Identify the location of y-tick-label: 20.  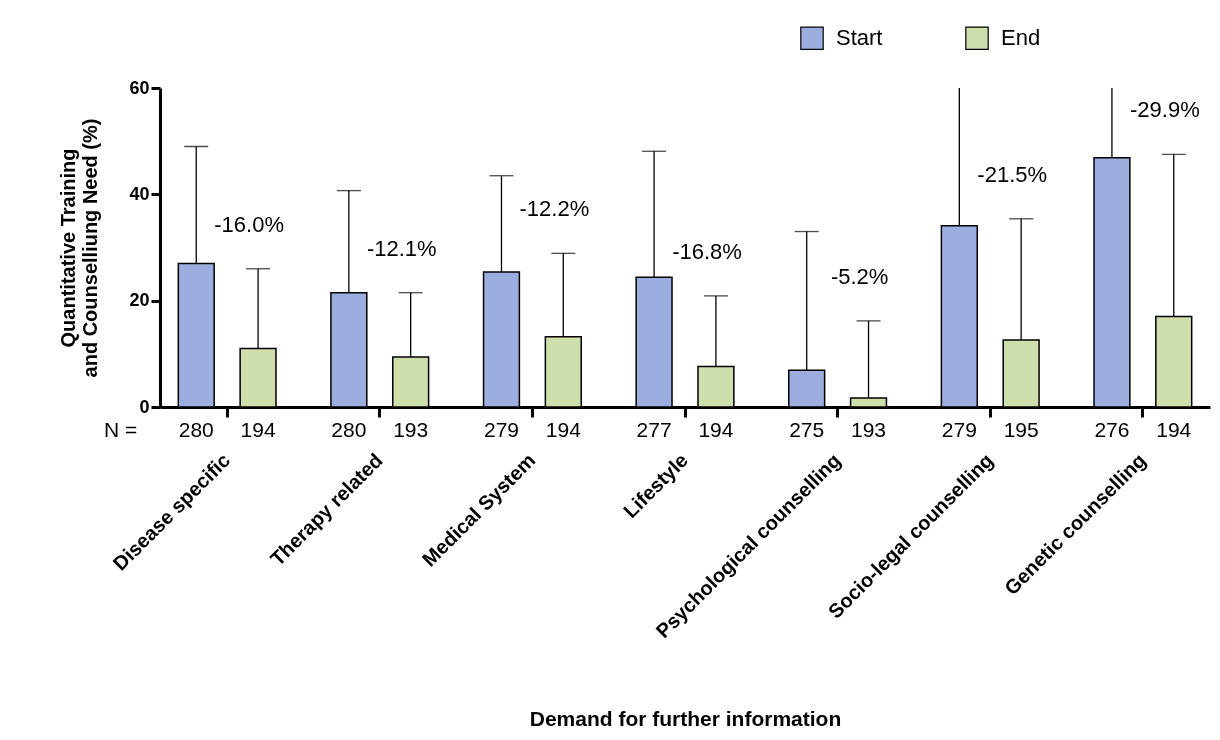
(139, 300).